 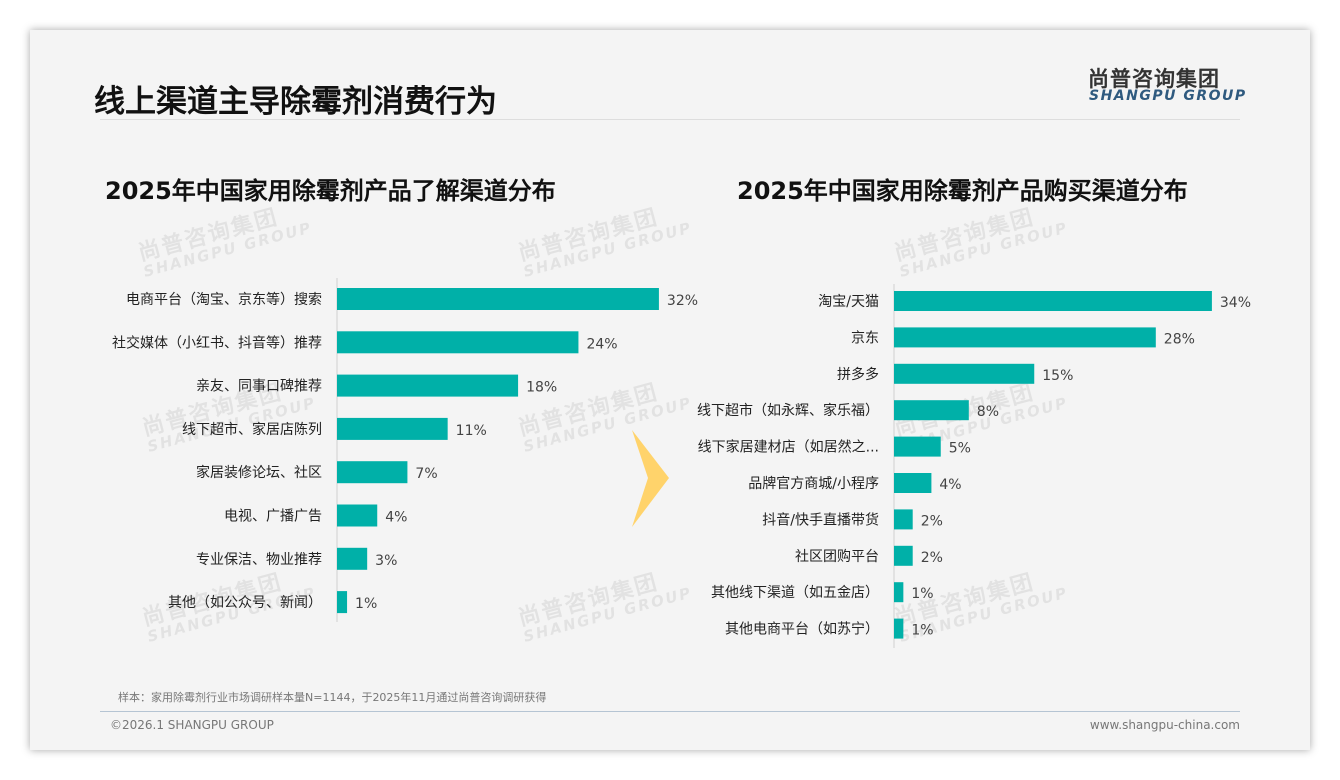 I want to click on value-label: 8%, so click(x=988, y=412).